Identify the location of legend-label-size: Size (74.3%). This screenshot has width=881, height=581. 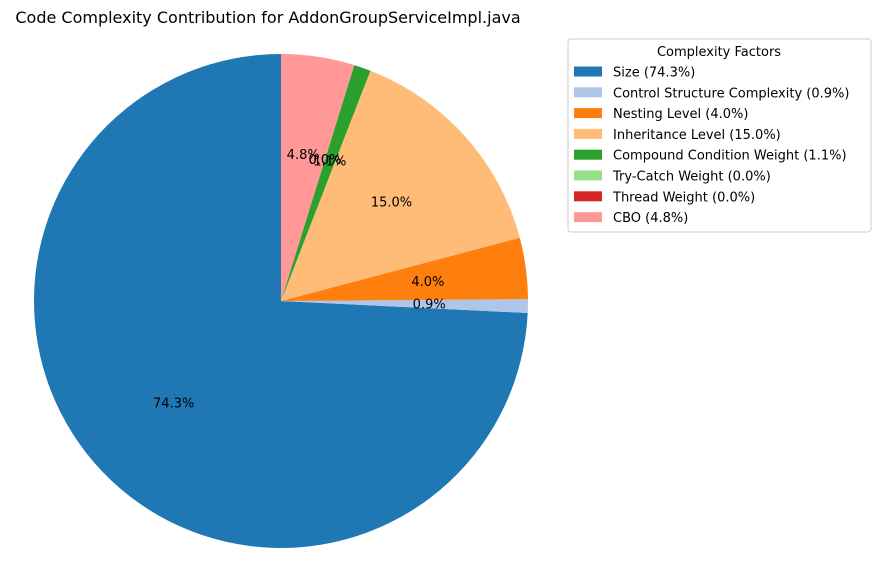
(654, 73).